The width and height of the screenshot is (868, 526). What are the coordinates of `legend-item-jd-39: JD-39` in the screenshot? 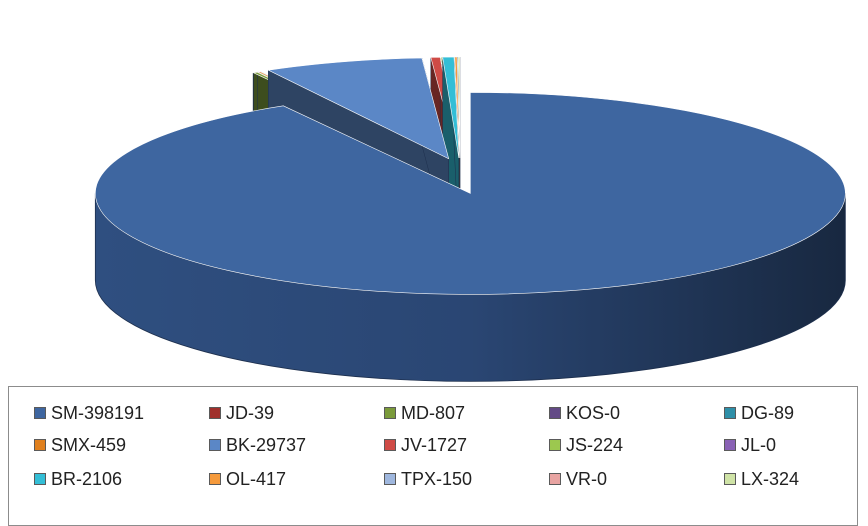 It's located at (241, 413).